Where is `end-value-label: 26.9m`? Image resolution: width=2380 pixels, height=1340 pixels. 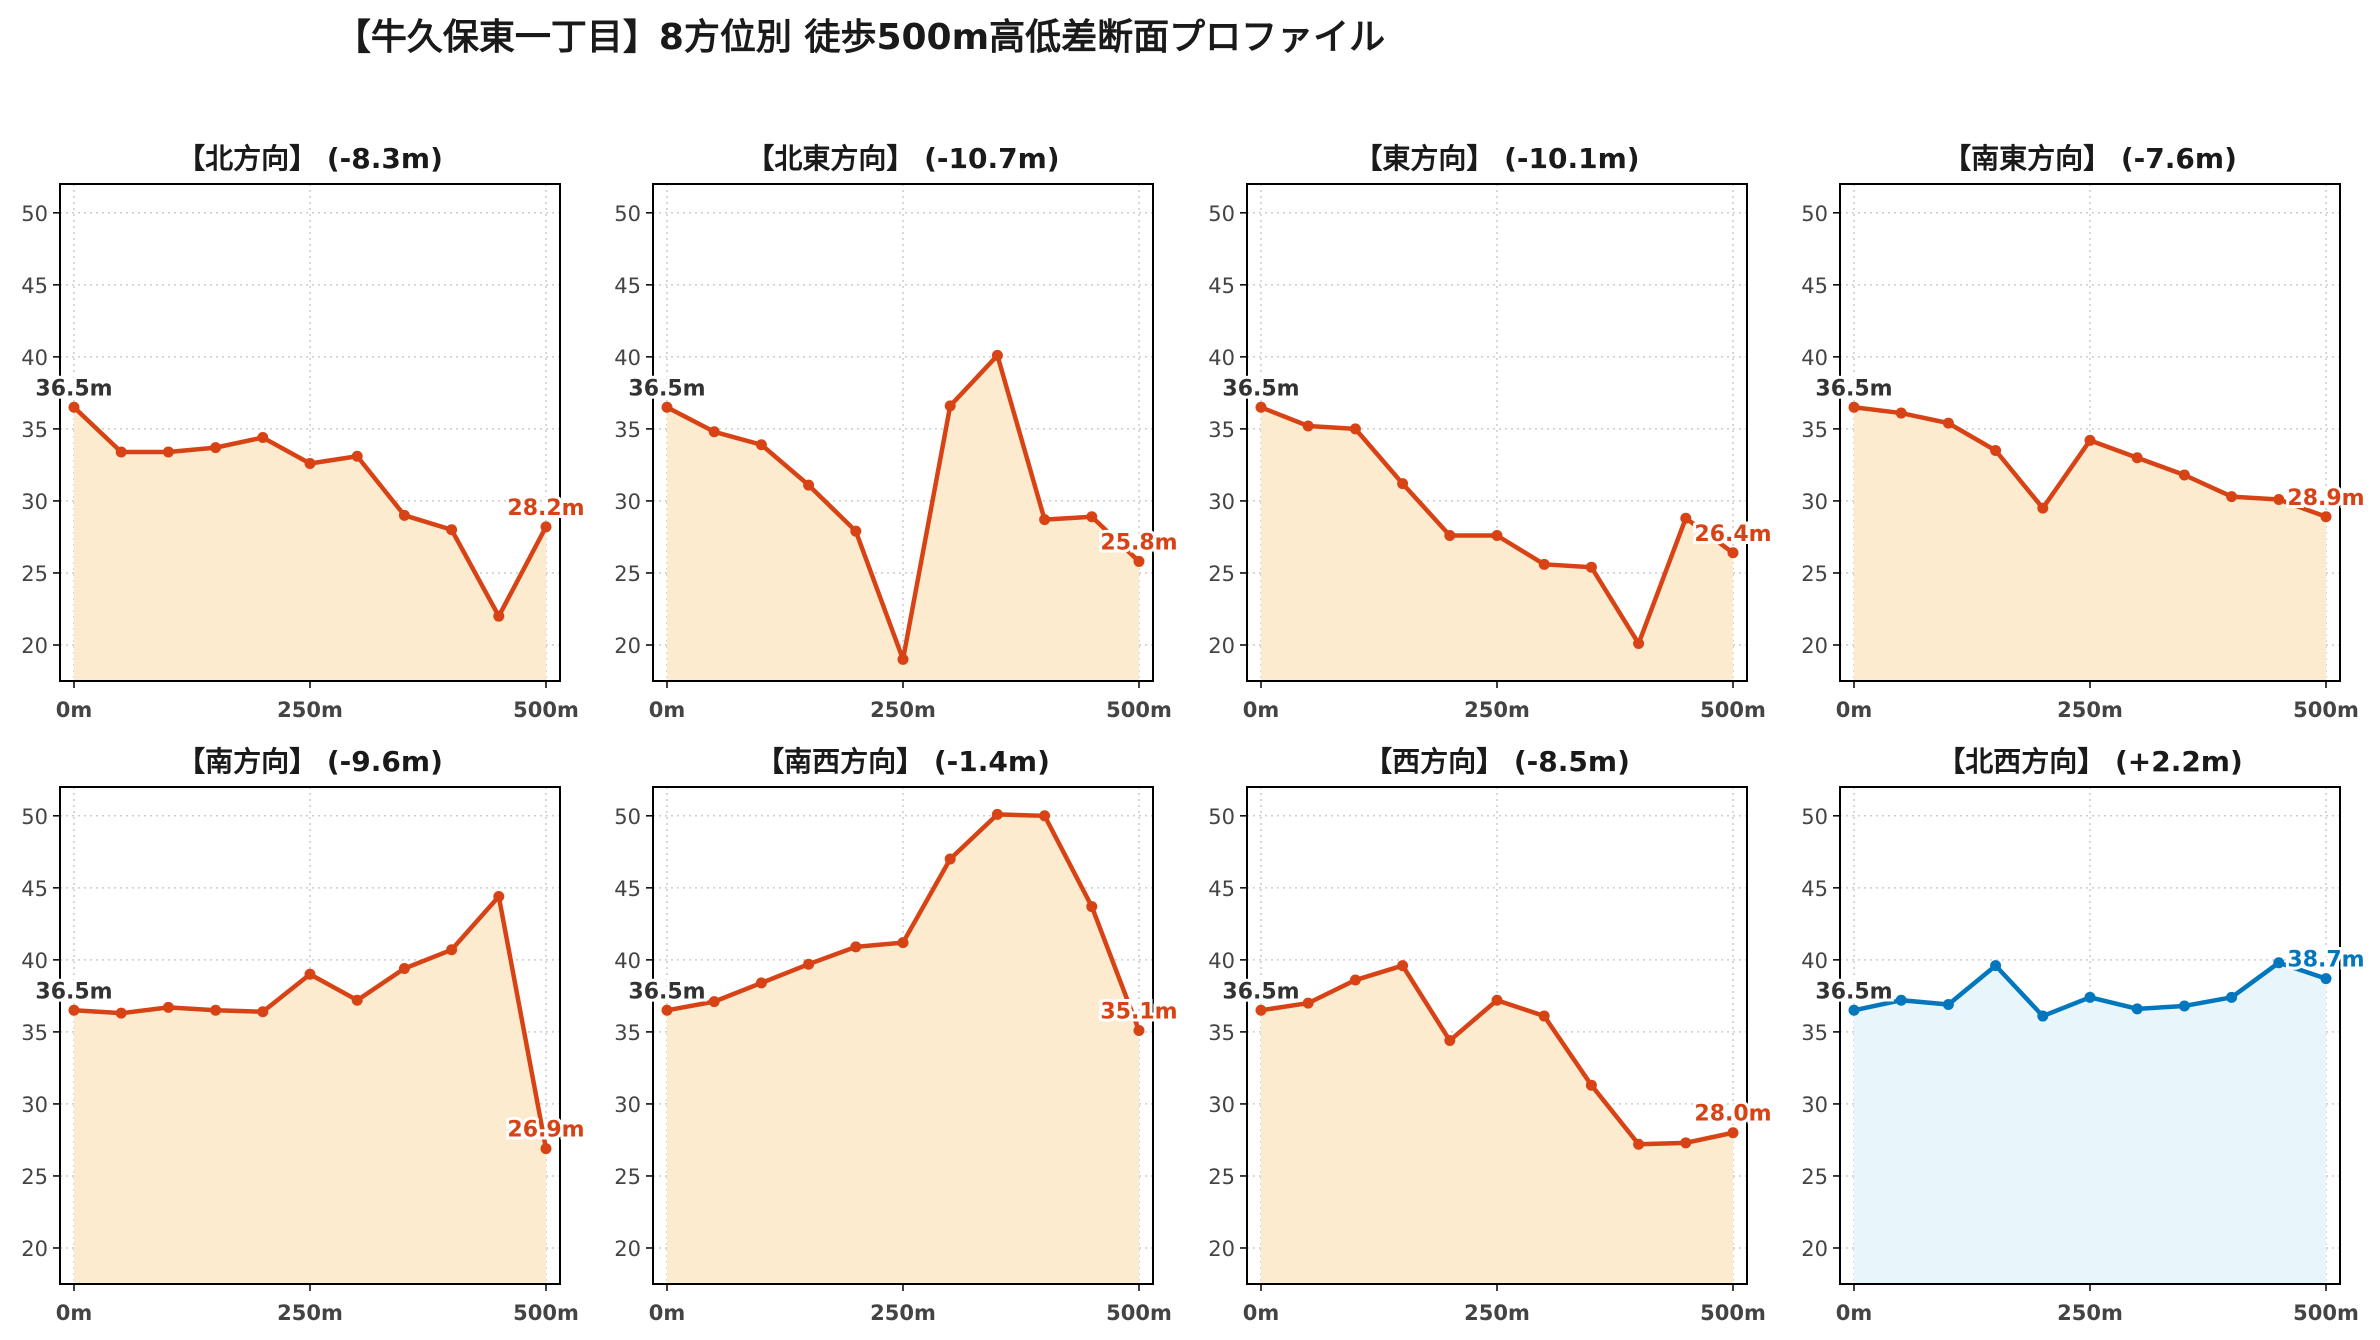
end-value-label: 26.9m is located at coordinates (545, 1130).